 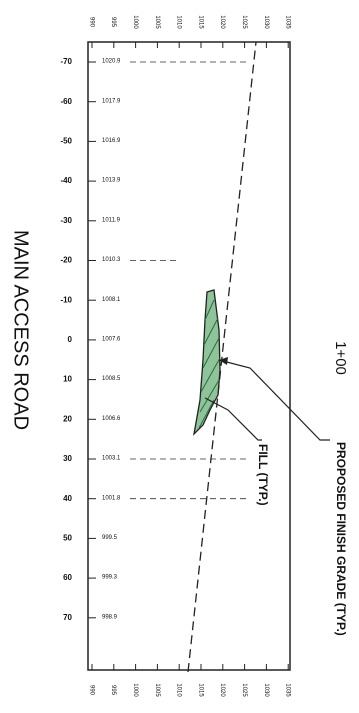 What do you see at coordinates (111, 62) in the screenshot?
I see `elevation-label: 1020.9` at bounding box center [111, 62].